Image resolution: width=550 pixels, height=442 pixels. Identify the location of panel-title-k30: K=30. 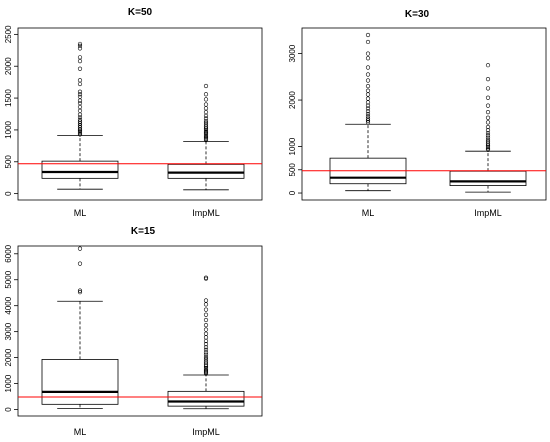
(417, 14).